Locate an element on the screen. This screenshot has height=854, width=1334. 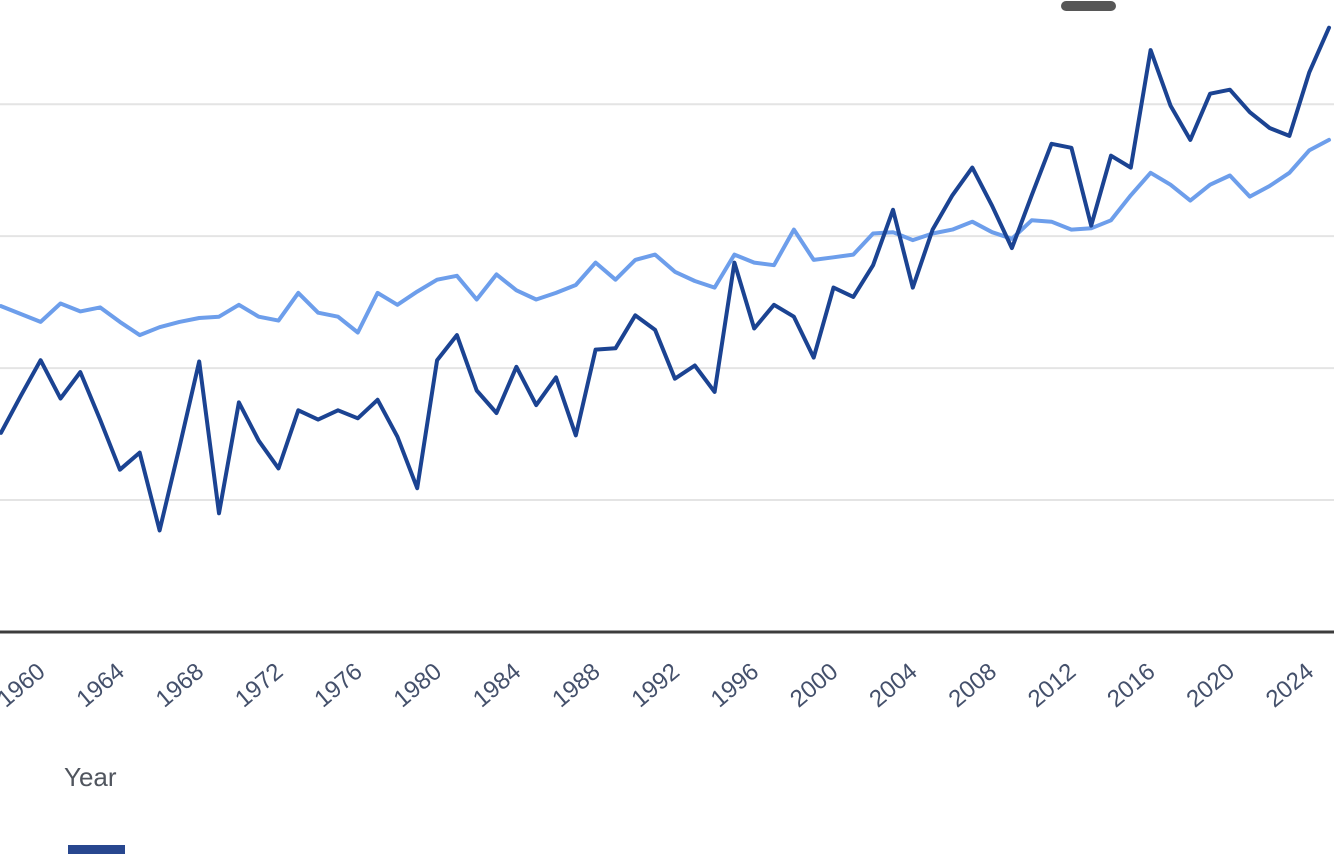
x-tick-label: 1964 is located at coordinates (101, 685).